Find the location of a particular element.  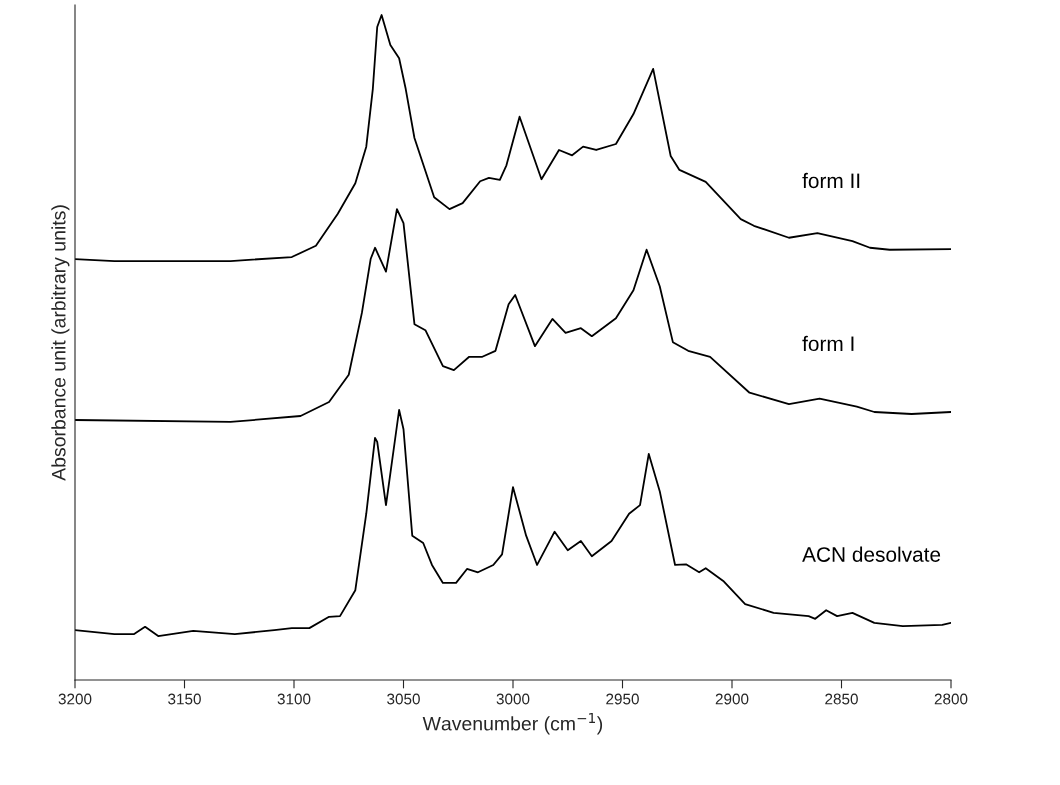

x-tick-label: 2850 is located at coordinates (841, 699).